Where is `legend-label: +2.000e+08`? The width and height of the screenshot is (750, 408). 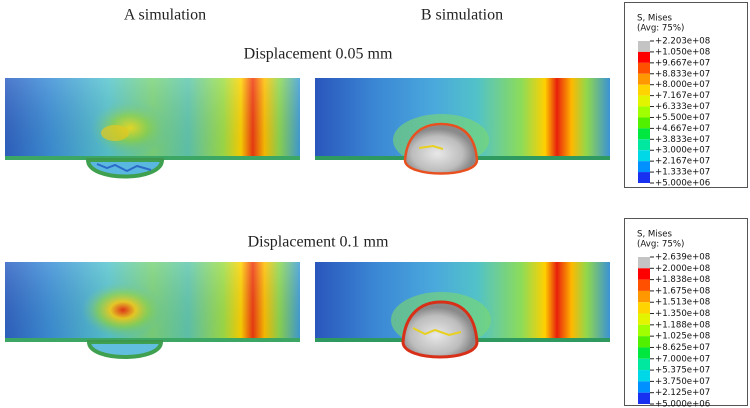 legend-label: +2.000e+08 is located at coordinates (682, 269).